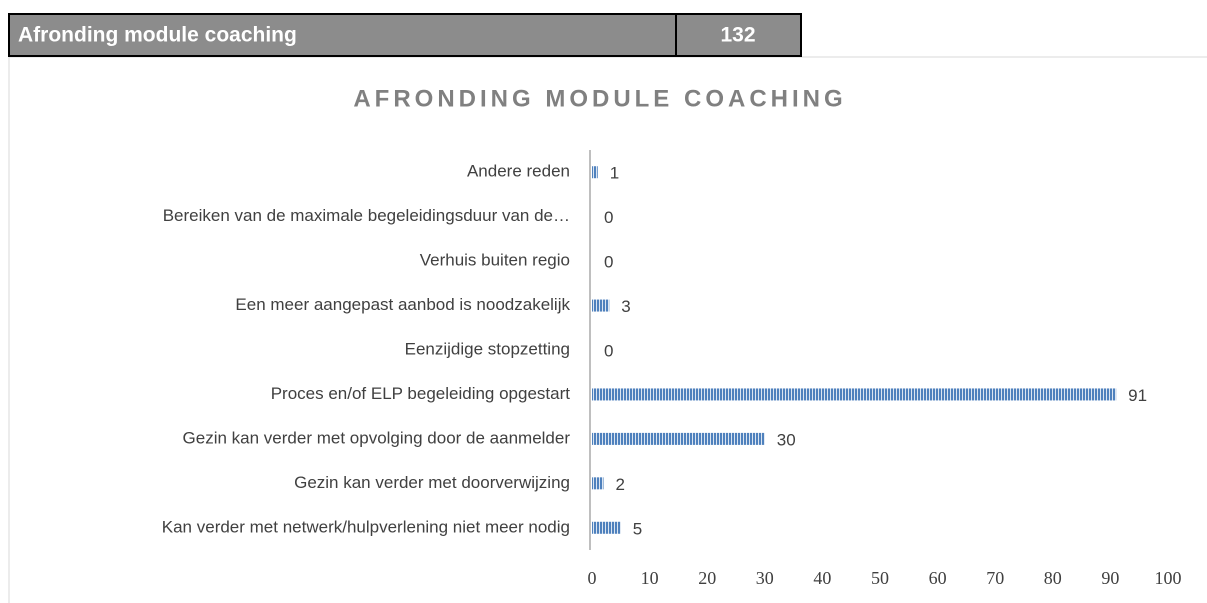 The height and width of the screenshot is (603, 1207). What do you see at coordinates (518, 171) in the screenshot?
I see `y-tick-label: Andere reden` at bounding box center [518, 171].